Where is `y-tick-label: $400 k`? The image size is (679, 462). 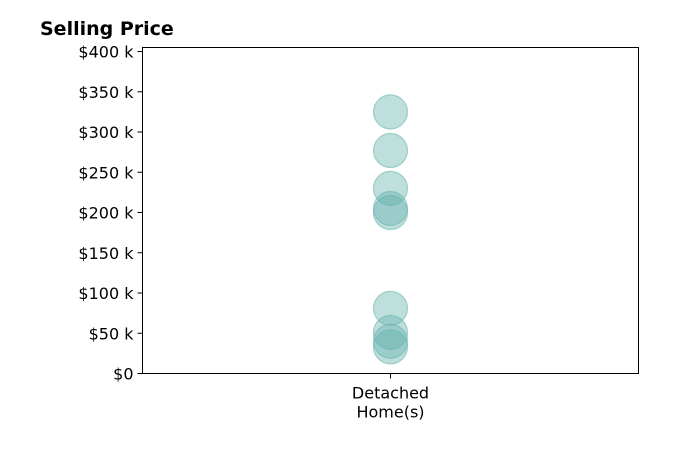
y-tick-label: $400 k is located at coordinates (106, 52).